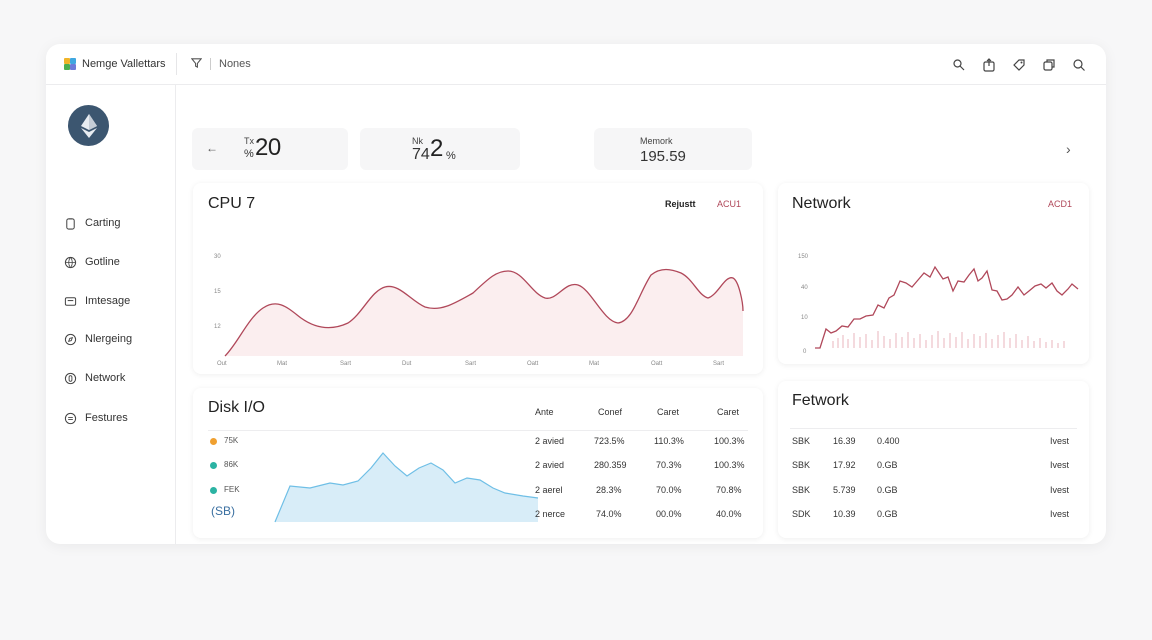 The image size is (1152, 640). Describe the element at coordinates (680, 204) in the screenshot. I see `cpu-tag-rejust: Rejustt` at that location.